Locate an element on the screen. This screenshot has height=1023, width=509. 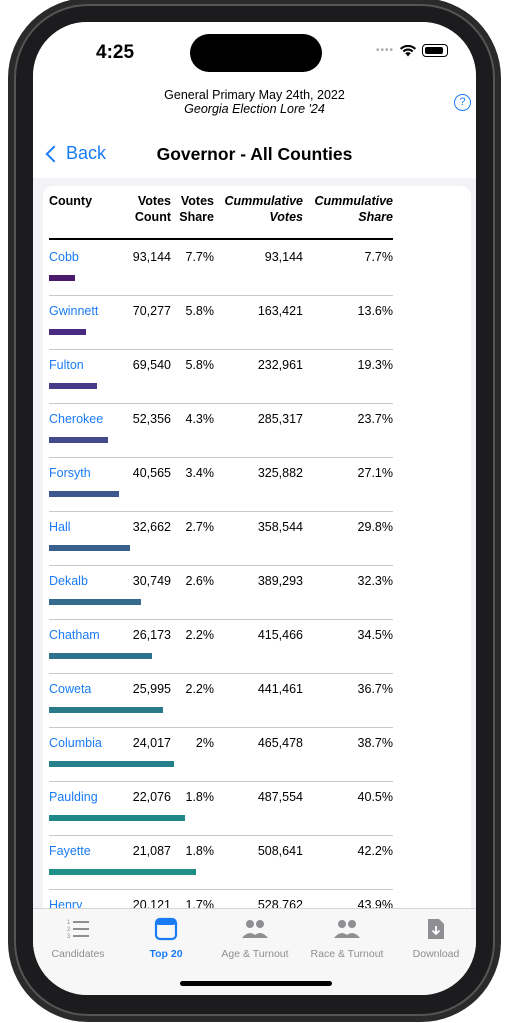
cumulative-votes: 93,144 is located at coordinates (283, 257).